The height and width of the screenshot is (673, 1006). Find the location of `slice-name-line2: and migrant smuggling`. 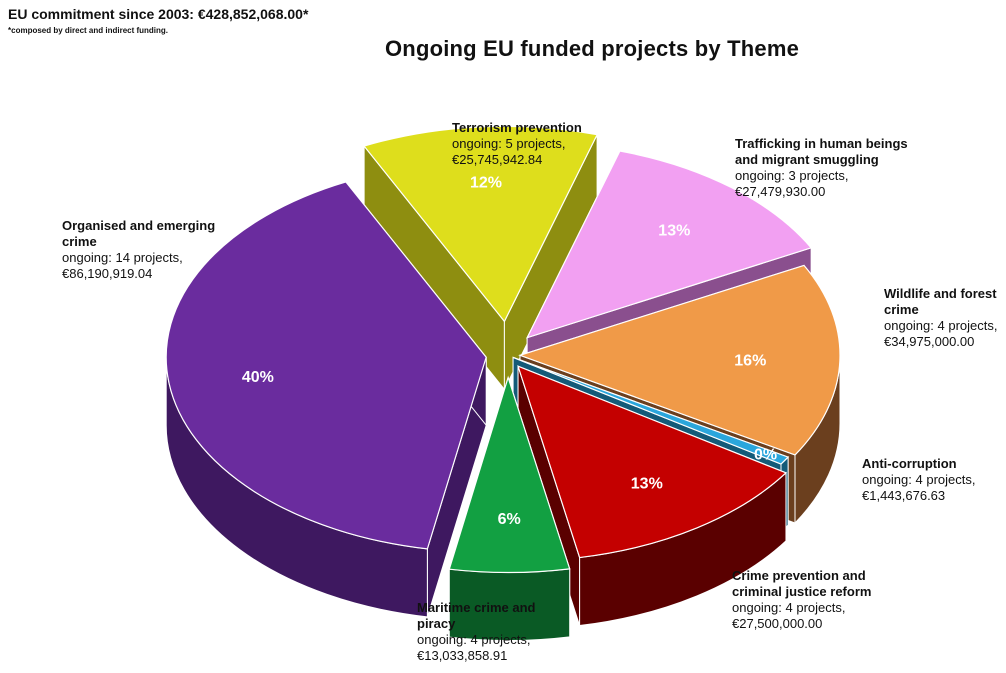

slice-name-line2: and migrant smuggling is located at coordinates (807, 159).